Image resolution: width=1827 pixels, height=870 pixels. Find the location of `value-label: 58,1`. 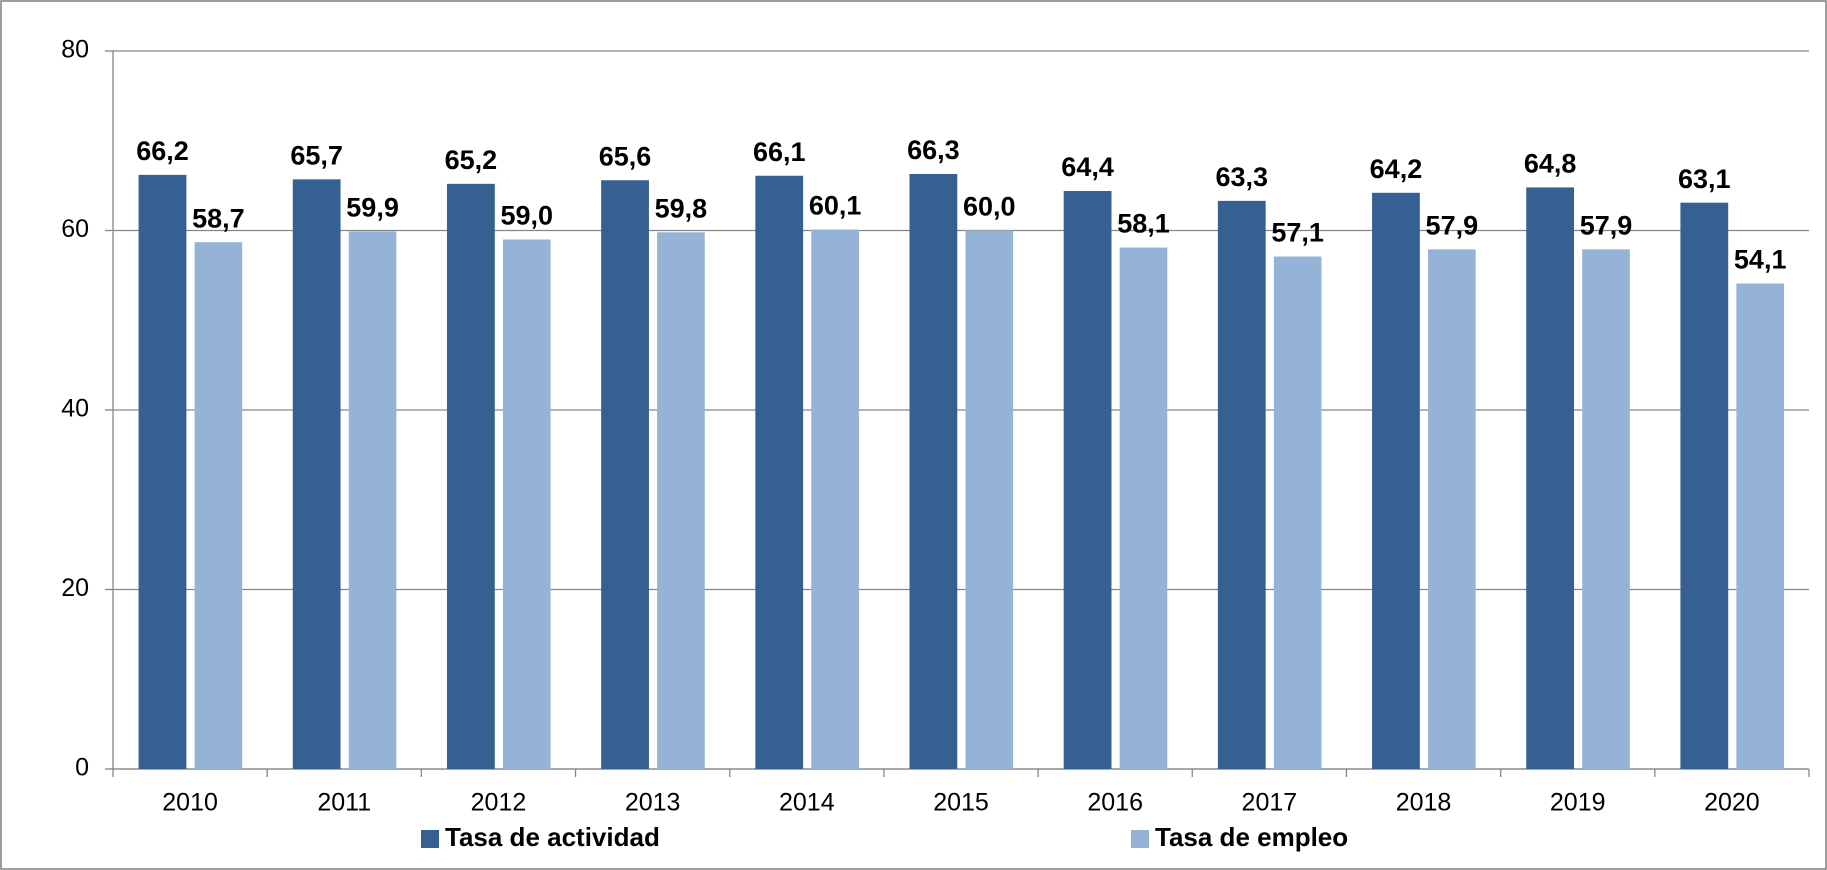

value-label: 58,1 is located at coordinates (1143, 224).